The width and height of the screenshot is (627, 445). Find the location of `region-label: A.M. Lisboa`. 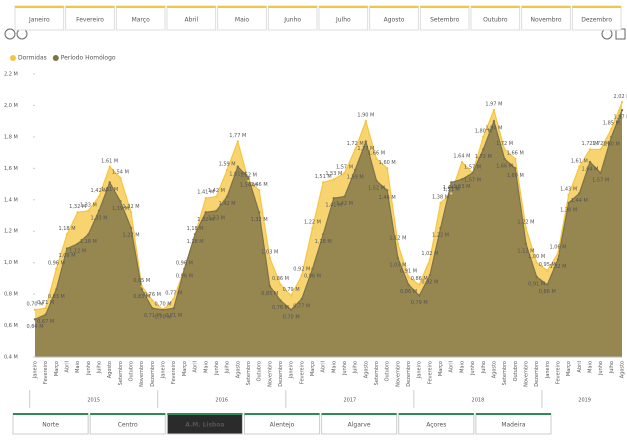

region-label: A.M. Lisboa is located at coordinates (204, 425).